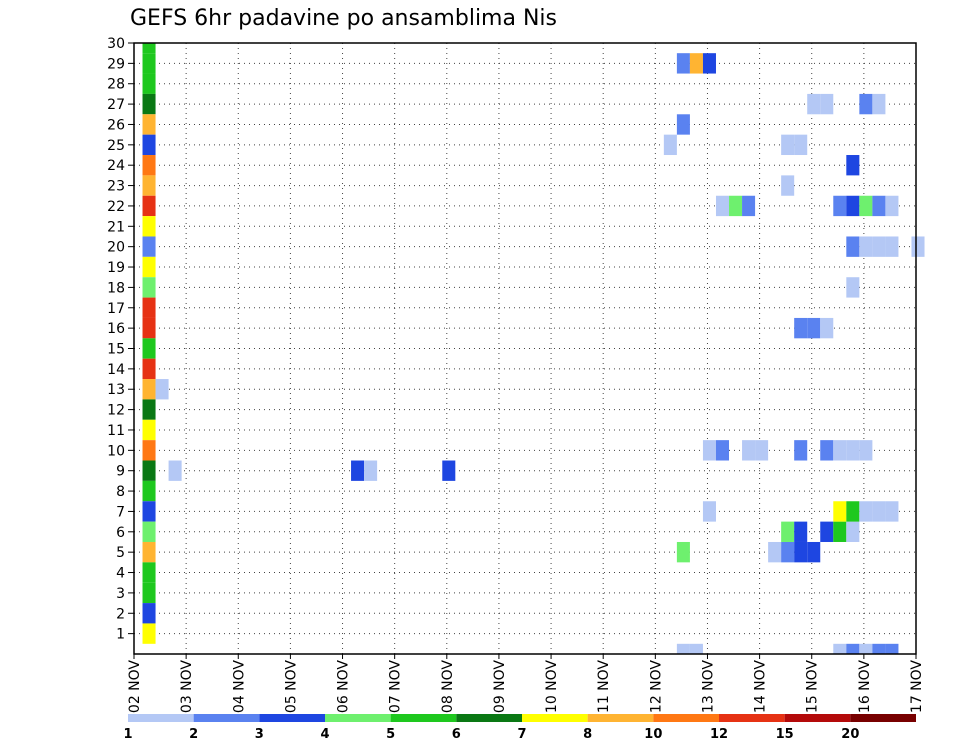 The width and height of the screenshot is (960, 742). What do you see at coordinates (116, 288) in the screenshot?
I see `y-tick-label: 18` at bounding box center [116, 288].